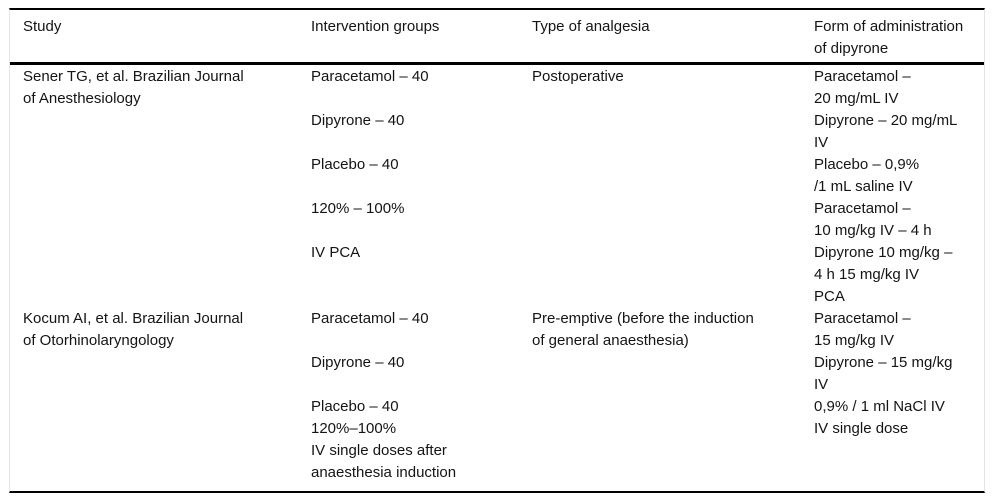 This screenshot has width=992, height=504. Describe the element at coordinates (889, 37) in the screenshot. I see `column-header-form-of-administration: Form of administration of dipyrone` at that location.